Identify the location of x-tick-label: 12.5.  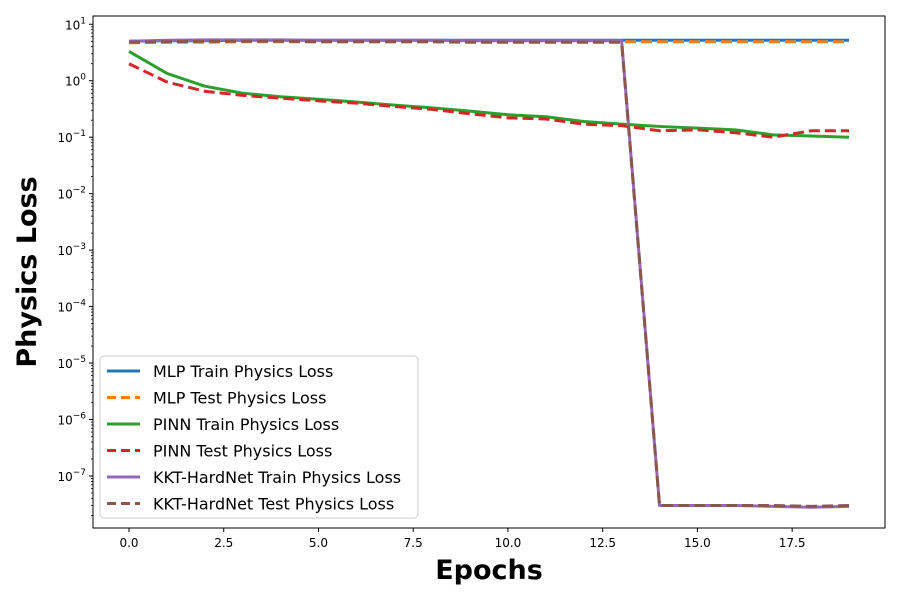
(602, 543).